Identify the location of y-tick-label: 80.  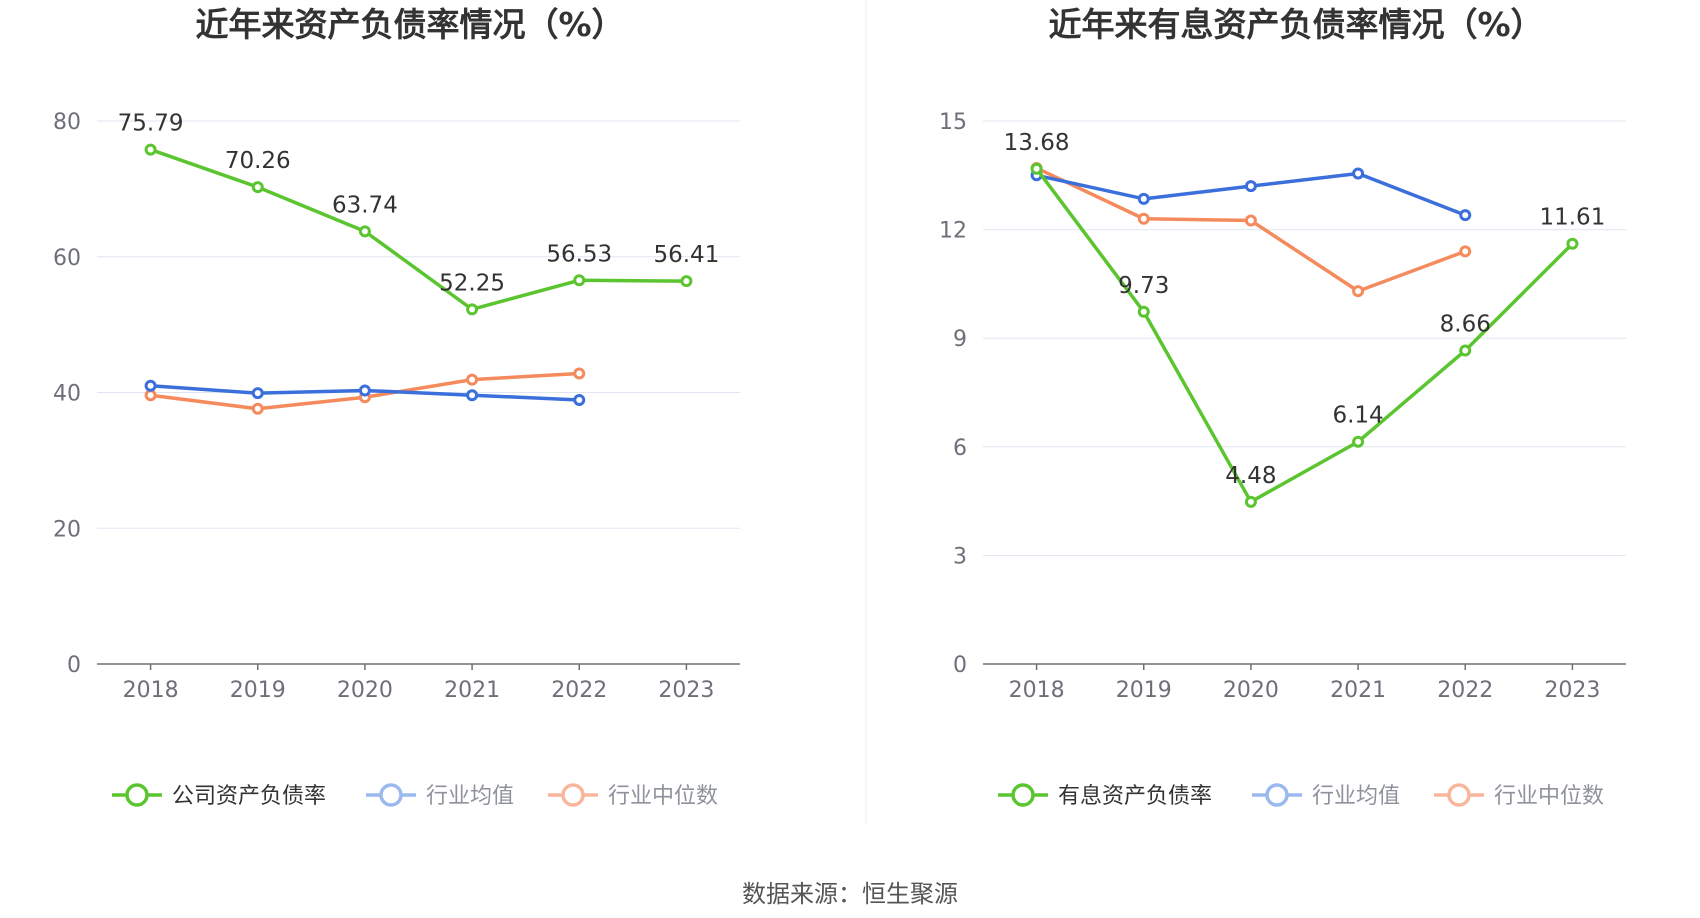
(67, 122).